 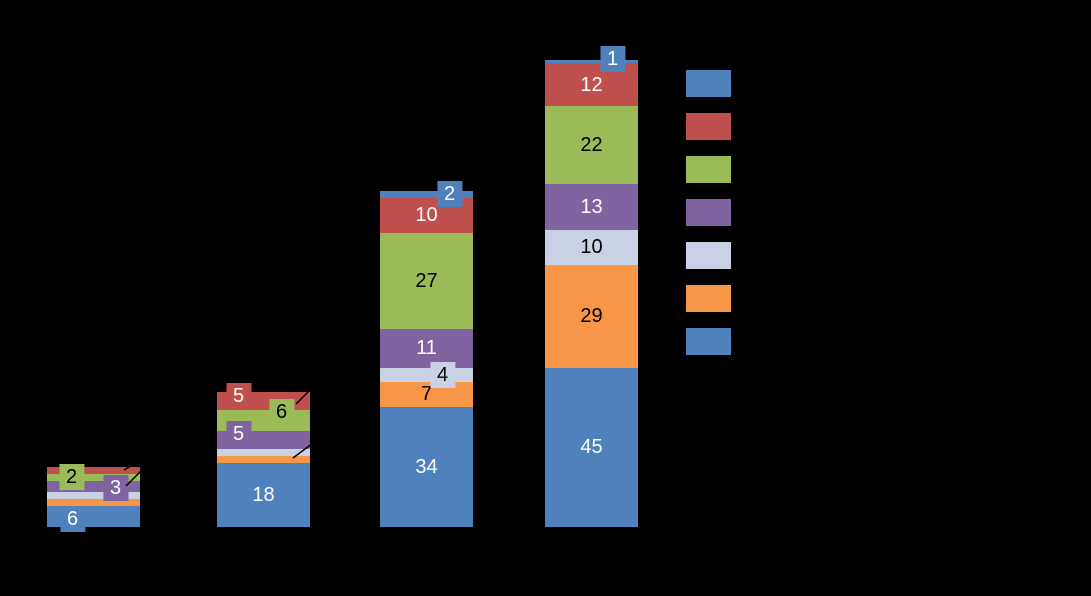 What do you see at coordinates (93, 470) in the screenshot?
I see `bar-1-segment-red` at bounding box center [93, 470].